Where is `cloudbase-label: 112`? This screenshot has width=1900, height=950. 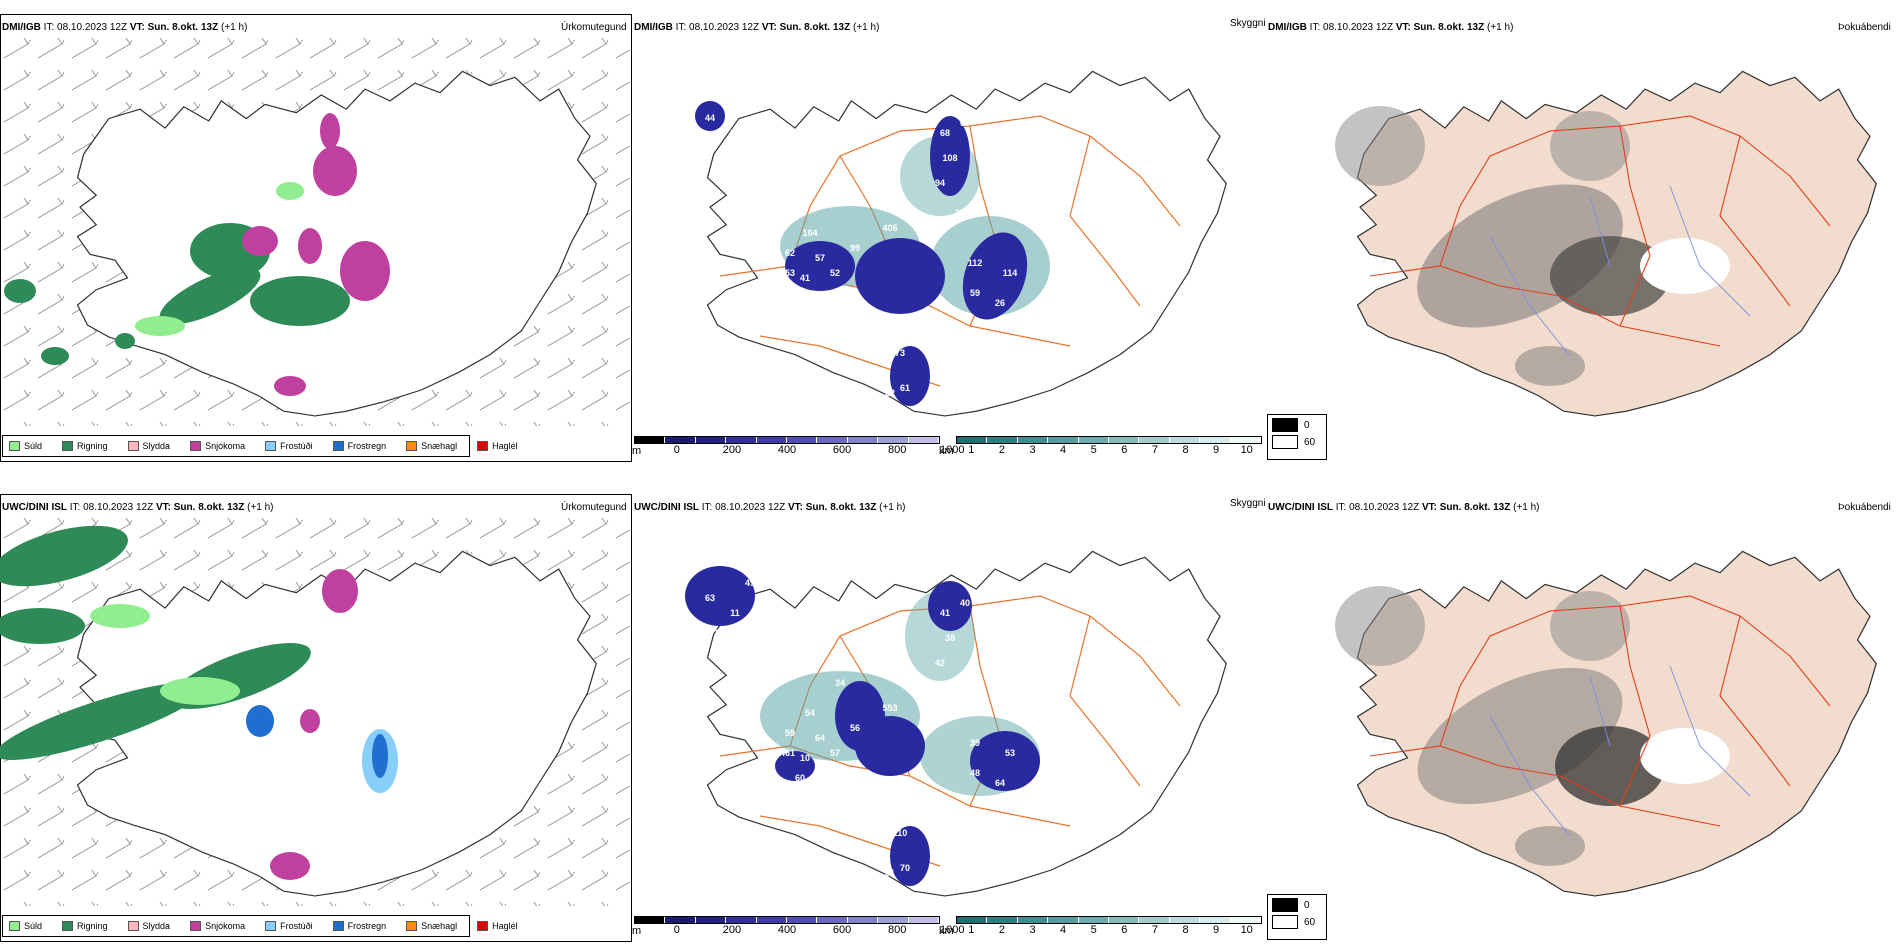
cloudbase-label: 112 is located at coordinates (975, 263).